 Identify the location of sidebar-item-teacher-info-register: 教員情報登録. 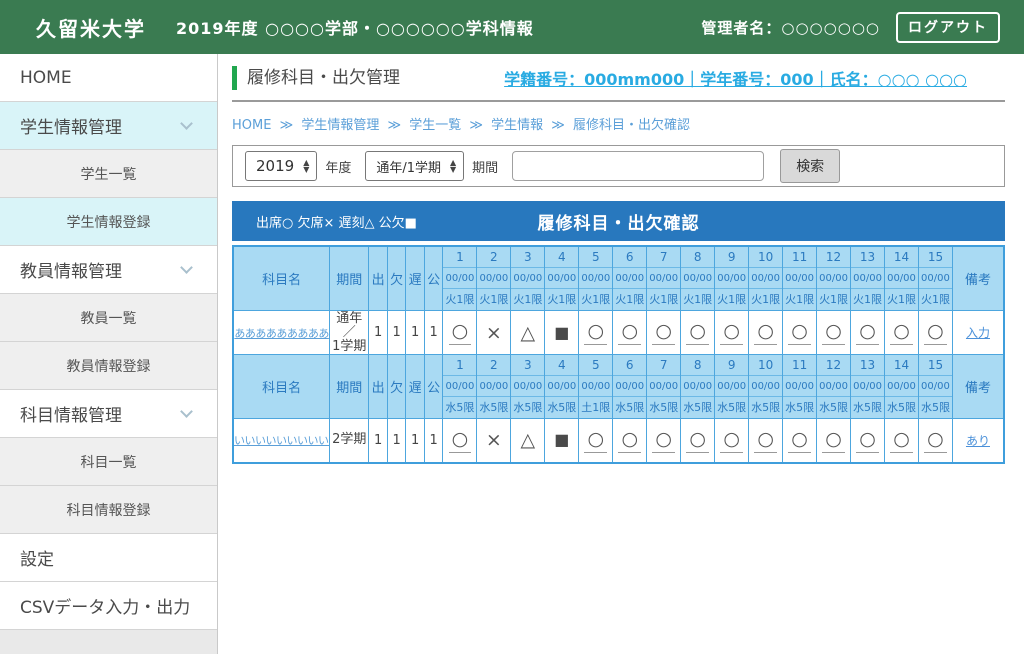
(108, 366).